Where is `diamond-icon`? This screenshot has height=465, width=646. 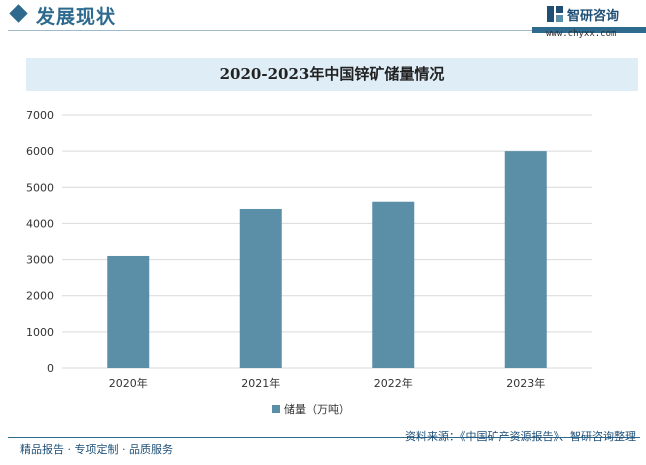 diamond-icon is located at coordinates (18, 13).